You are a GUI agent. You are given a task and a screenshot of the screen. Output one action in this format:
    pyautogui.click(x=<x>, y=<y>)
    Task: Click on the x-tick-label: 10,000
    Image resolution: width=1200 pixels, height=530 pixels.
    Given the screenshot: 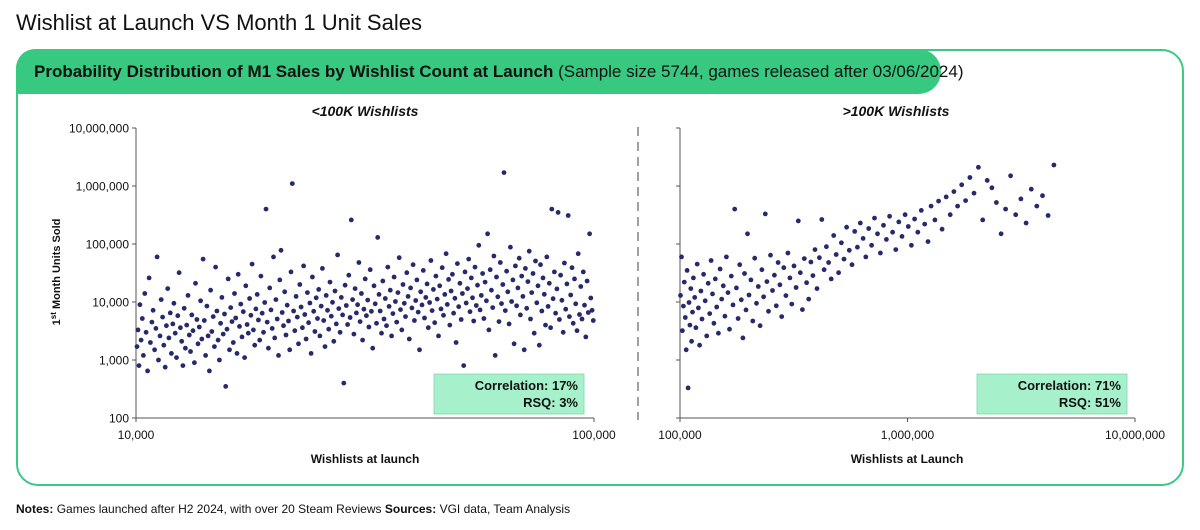 What is the action you would take?
    pyautogui.click(x=136, y=435)
    